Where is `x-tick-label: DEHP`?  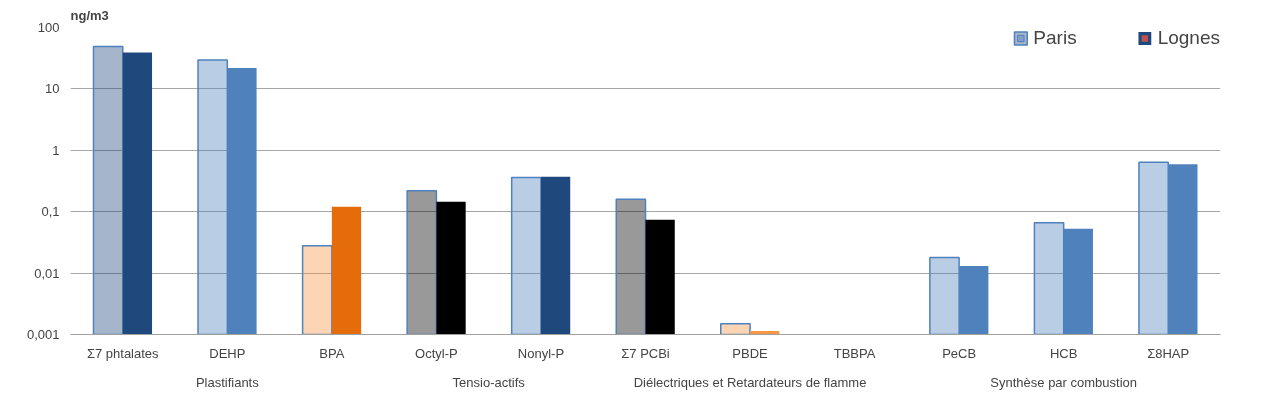 x-tick-label: DEHP is located at coordinates (227, 353).